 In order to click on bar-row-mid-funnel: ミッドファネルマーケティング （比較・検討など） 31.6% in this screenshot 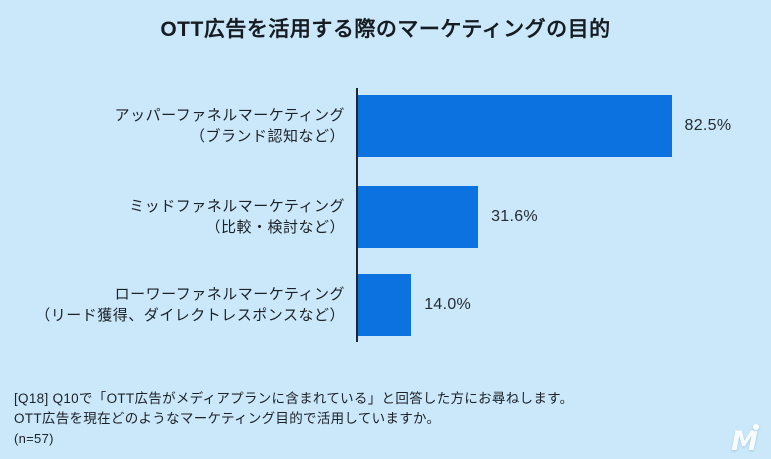, I will do `click(385, 217)`.